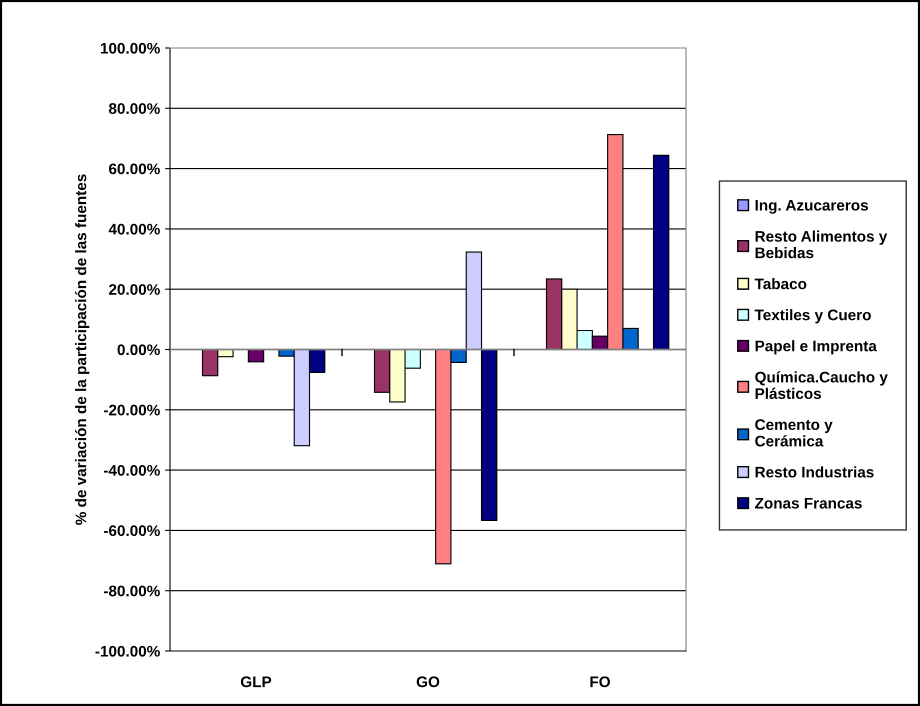  What do you see at coordinates (130, 48) in the screenshot?
I see `y-tick-label: 100.00%` at bounding box center [130, 48].